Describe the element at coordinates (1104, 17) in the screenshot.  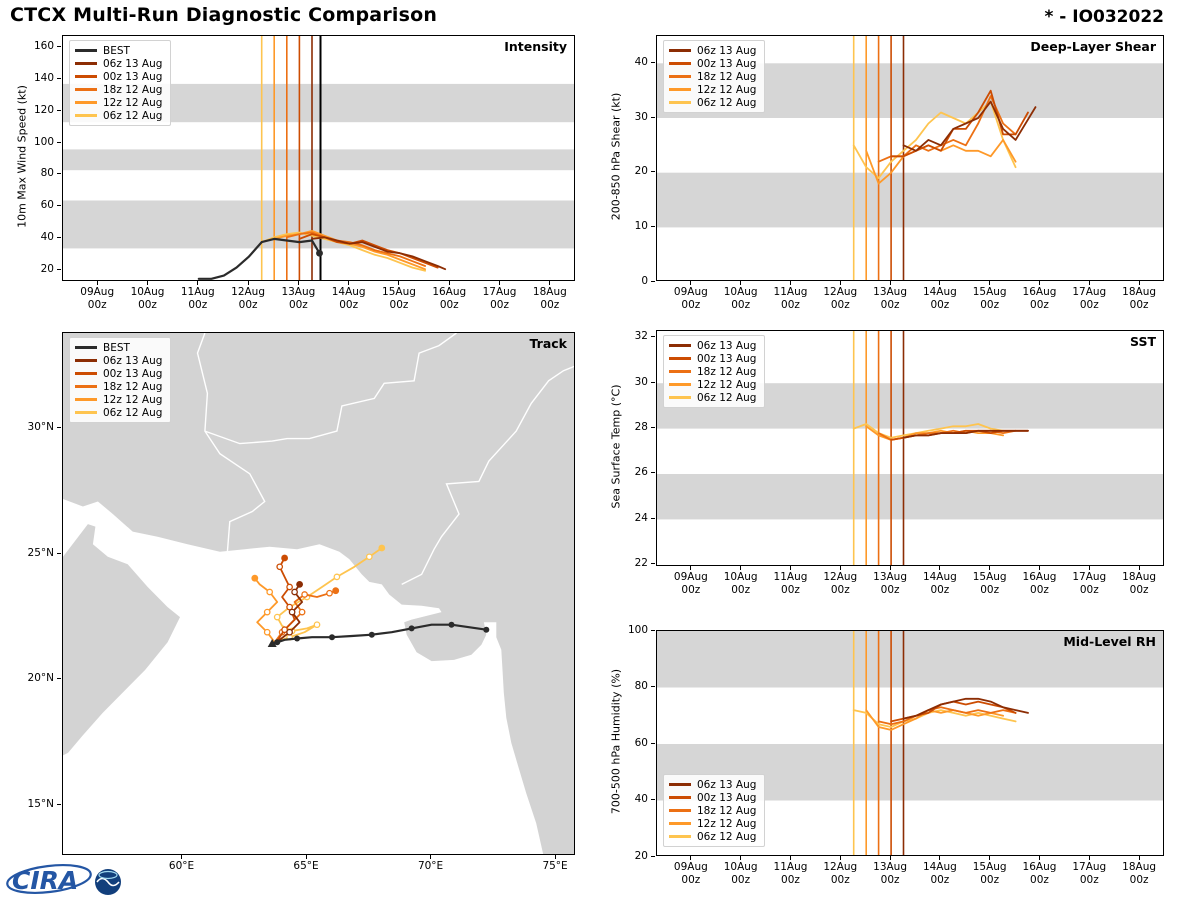
I see `storm-id: * - IO032022` at that location.